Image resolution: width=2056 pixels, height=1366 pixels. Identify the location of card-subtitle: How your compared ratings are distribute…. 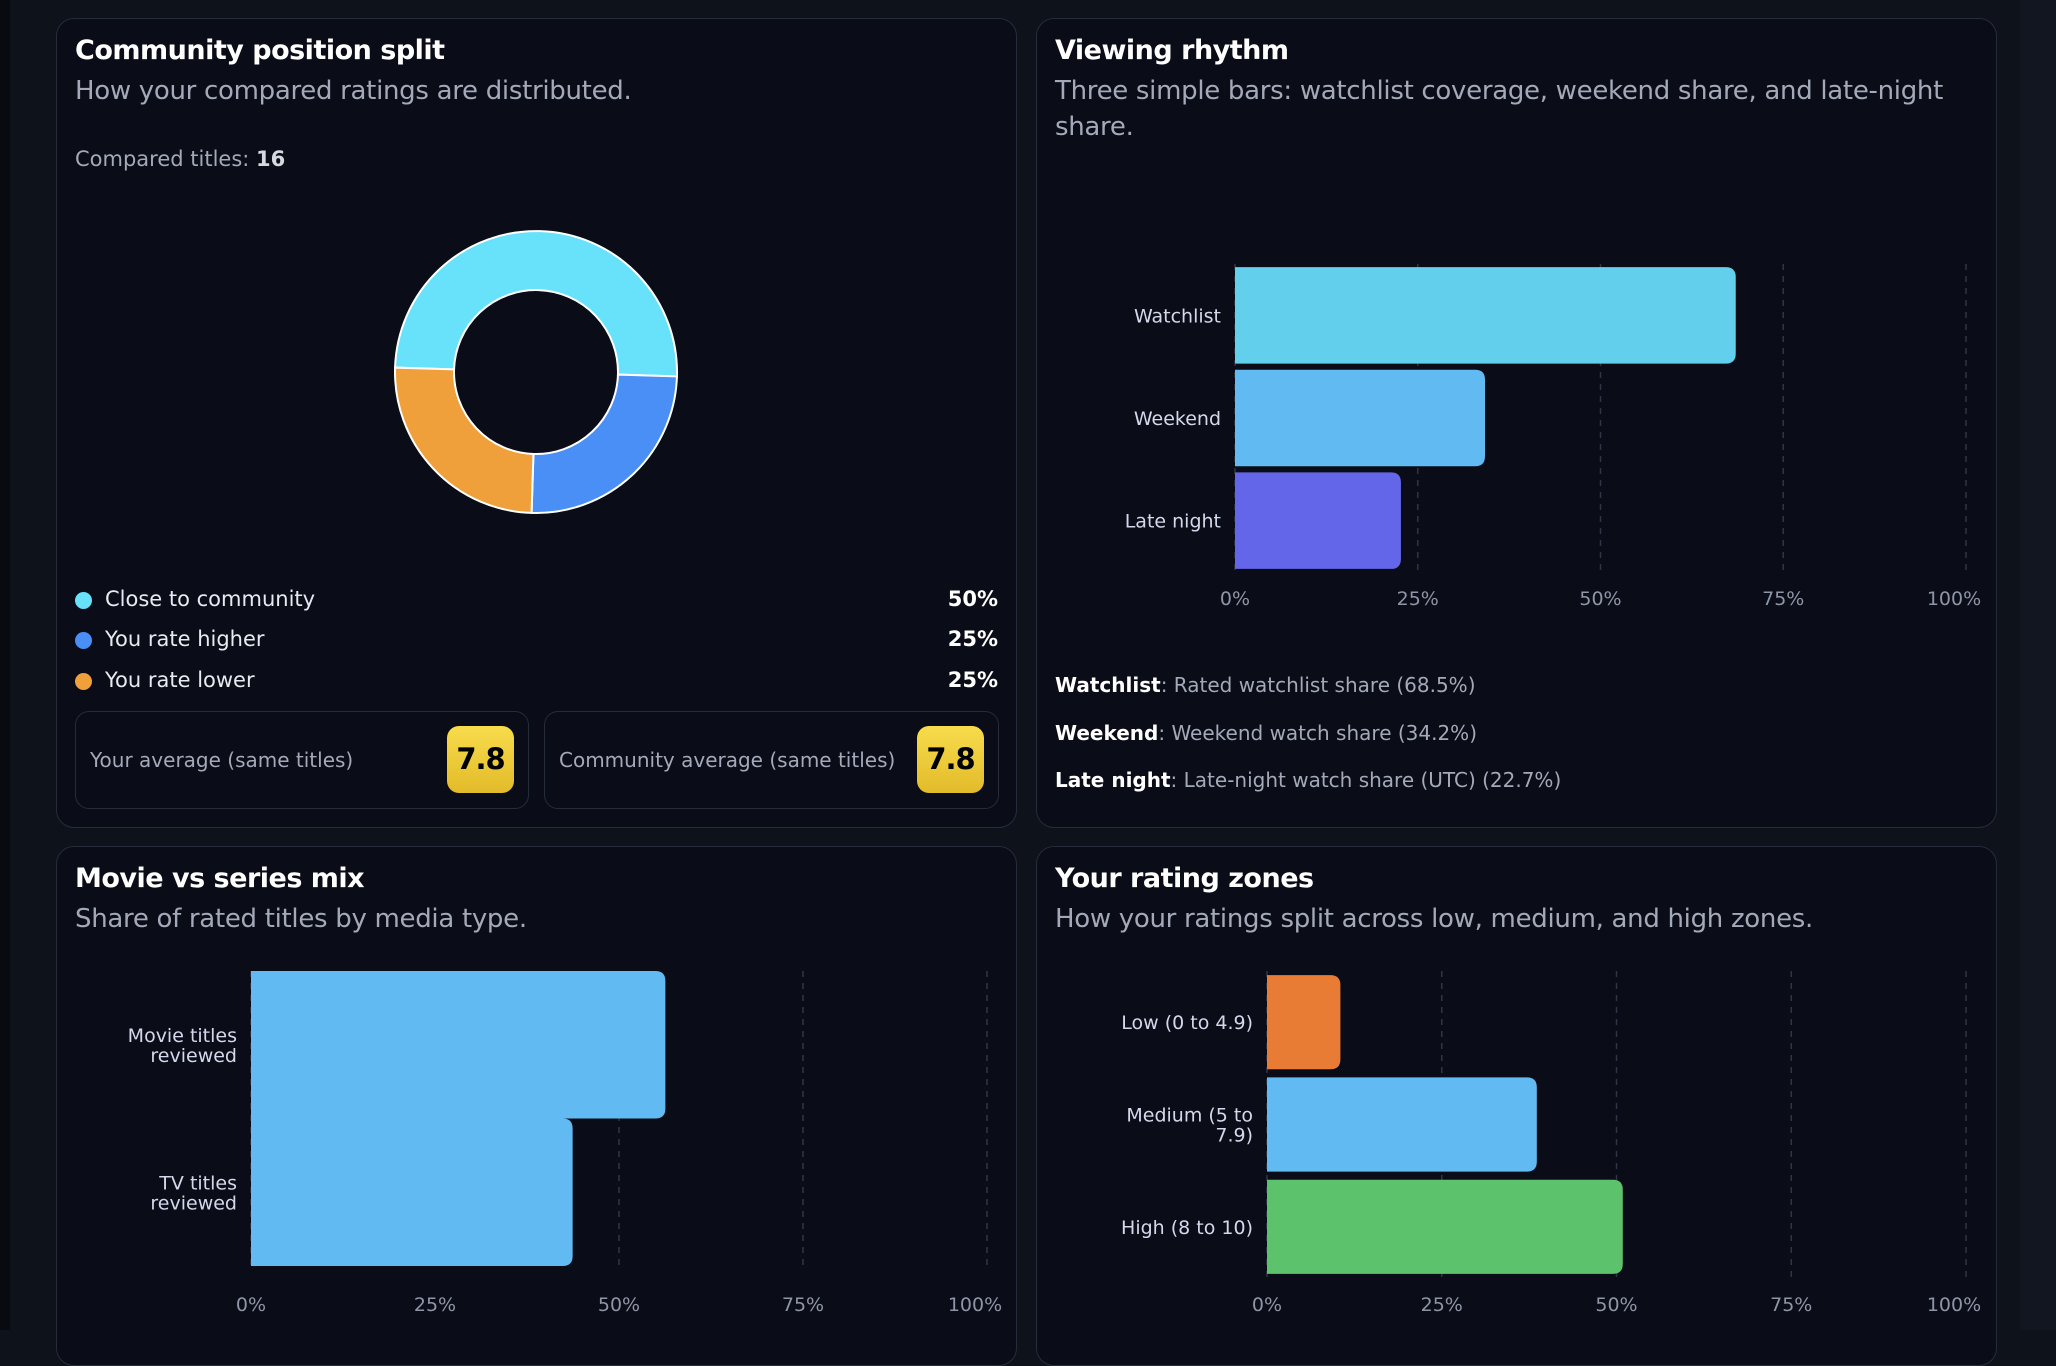
(353, 91).